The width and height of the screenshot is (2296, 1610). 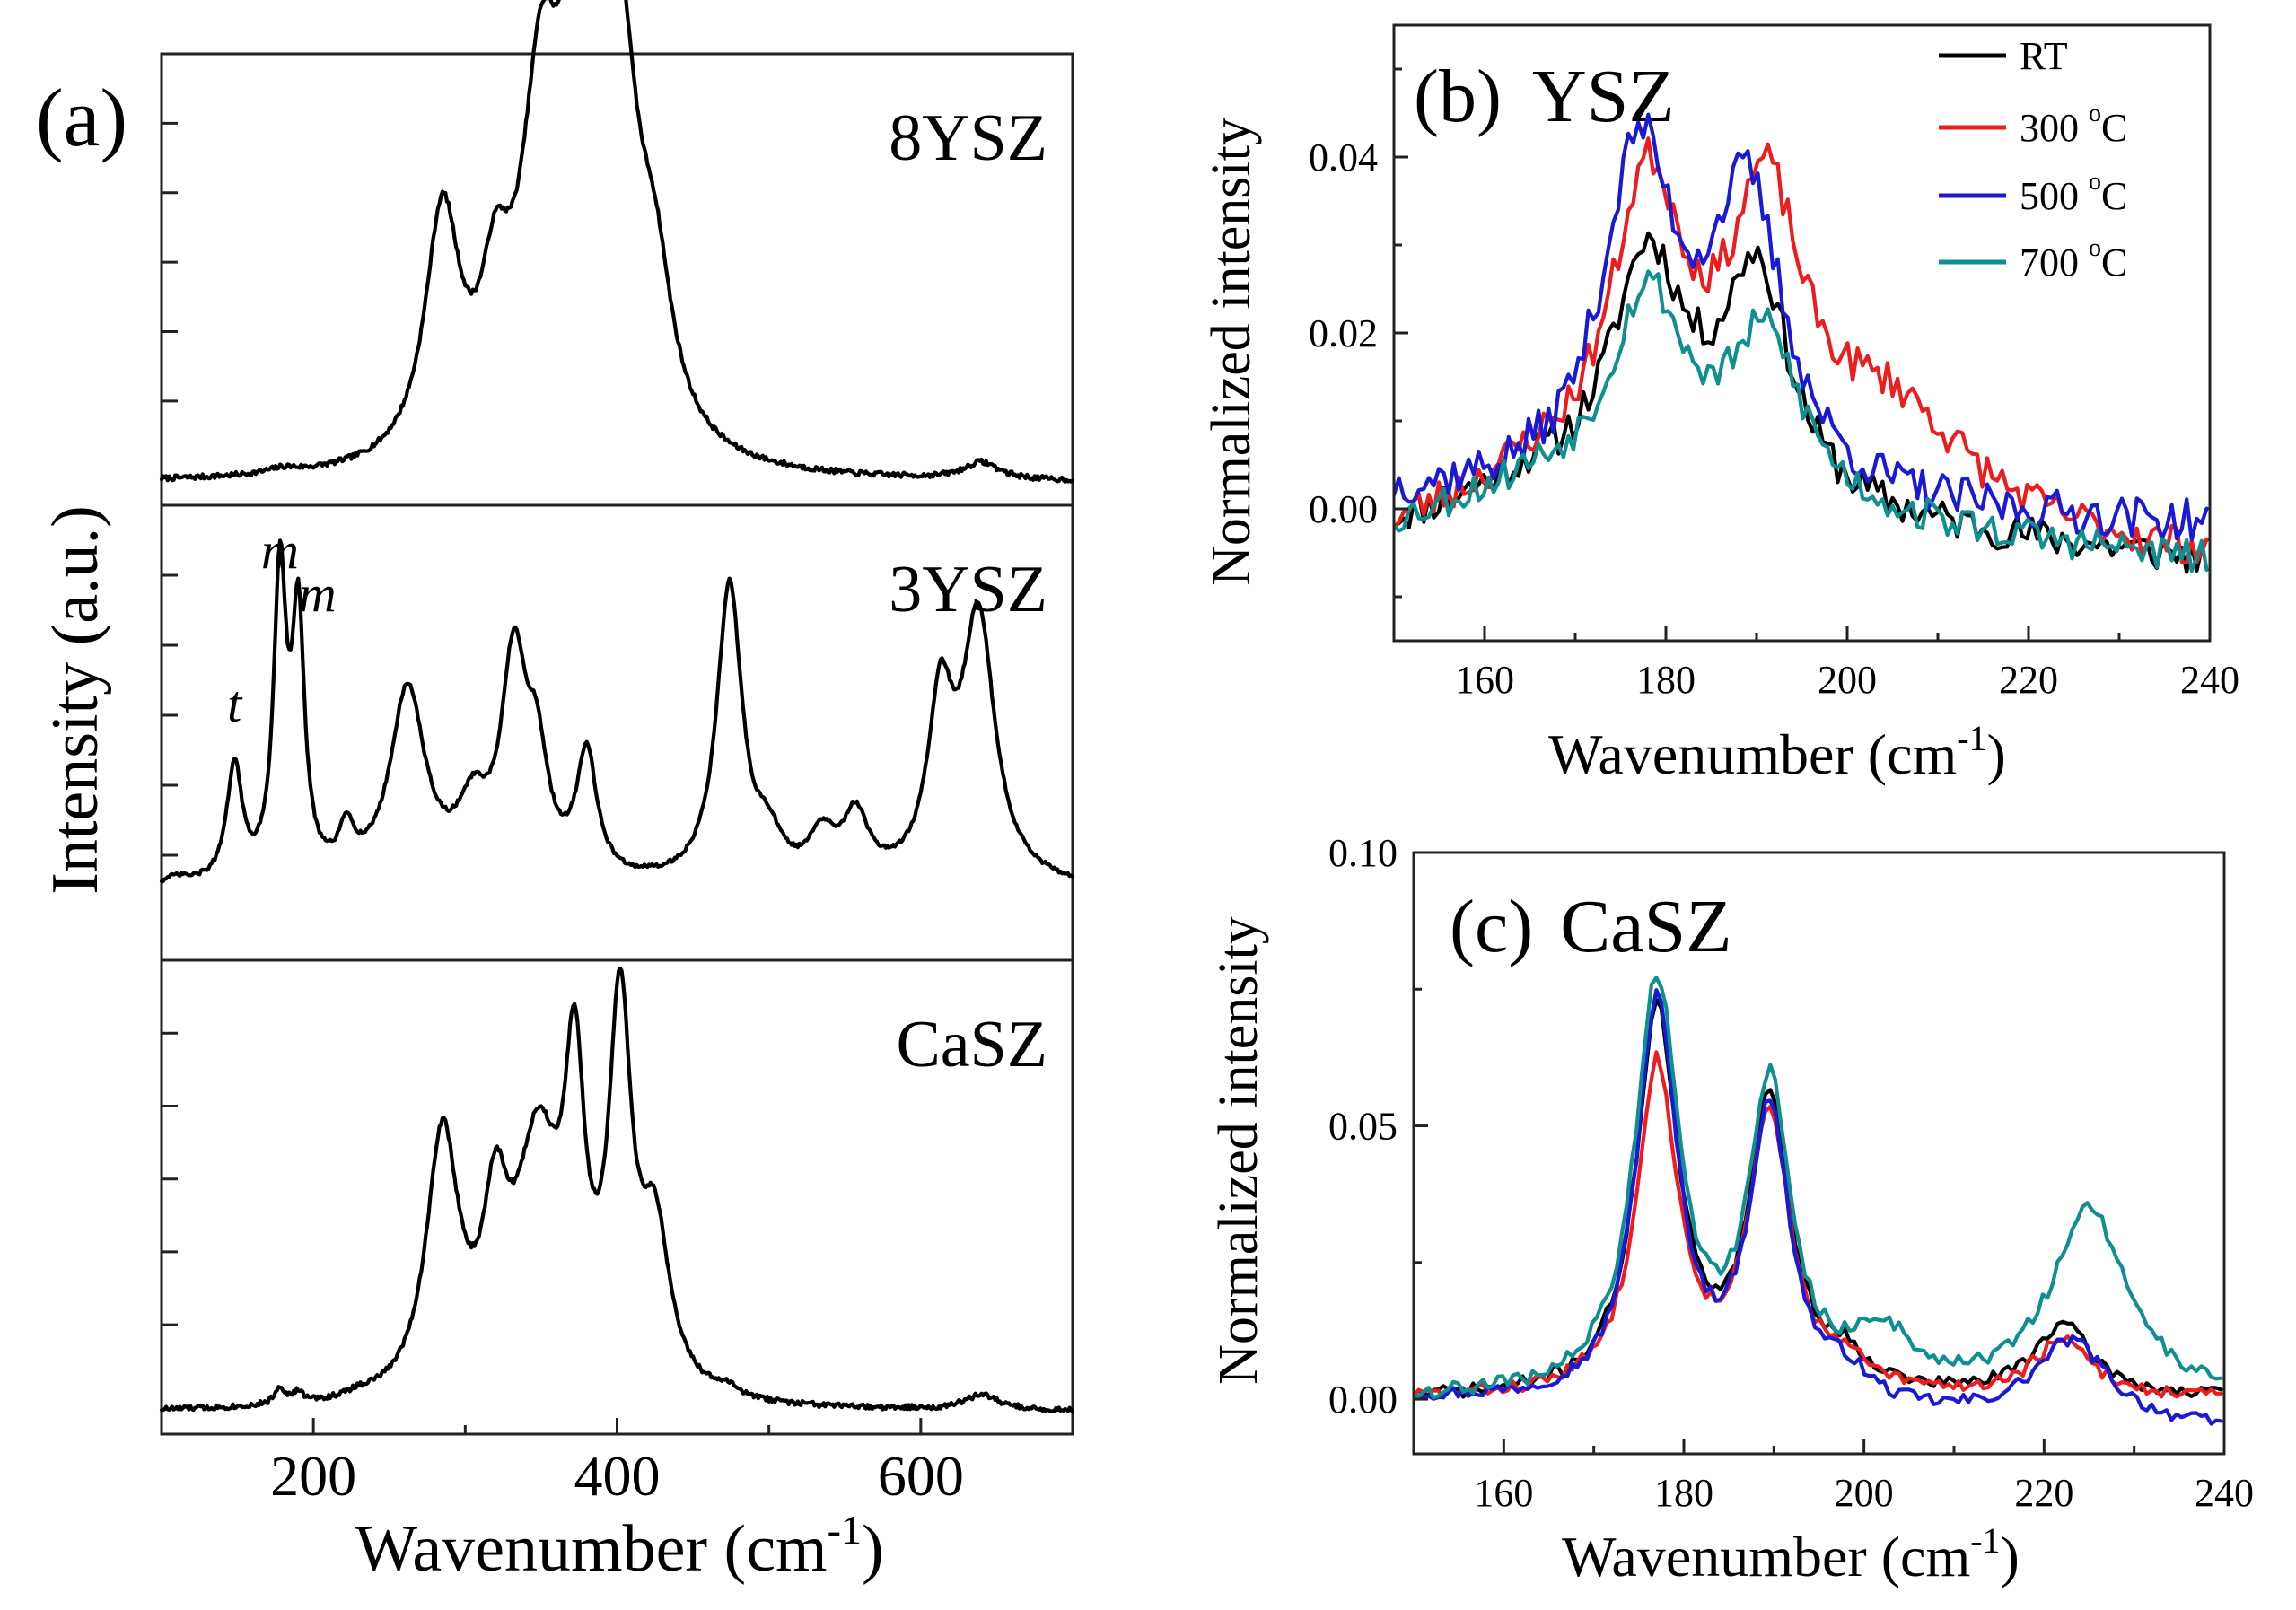 I want to click on panel-a-title: (a), so click(x=81, y=118).